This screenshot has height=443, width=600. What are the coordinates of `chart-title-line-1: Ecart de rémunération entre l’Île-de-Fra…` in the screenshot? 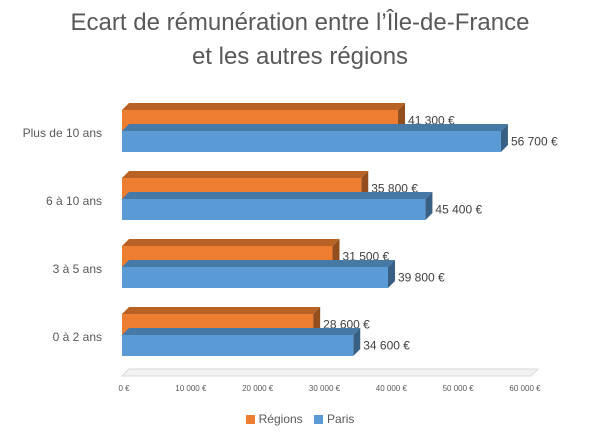 It's located at (300, 22).